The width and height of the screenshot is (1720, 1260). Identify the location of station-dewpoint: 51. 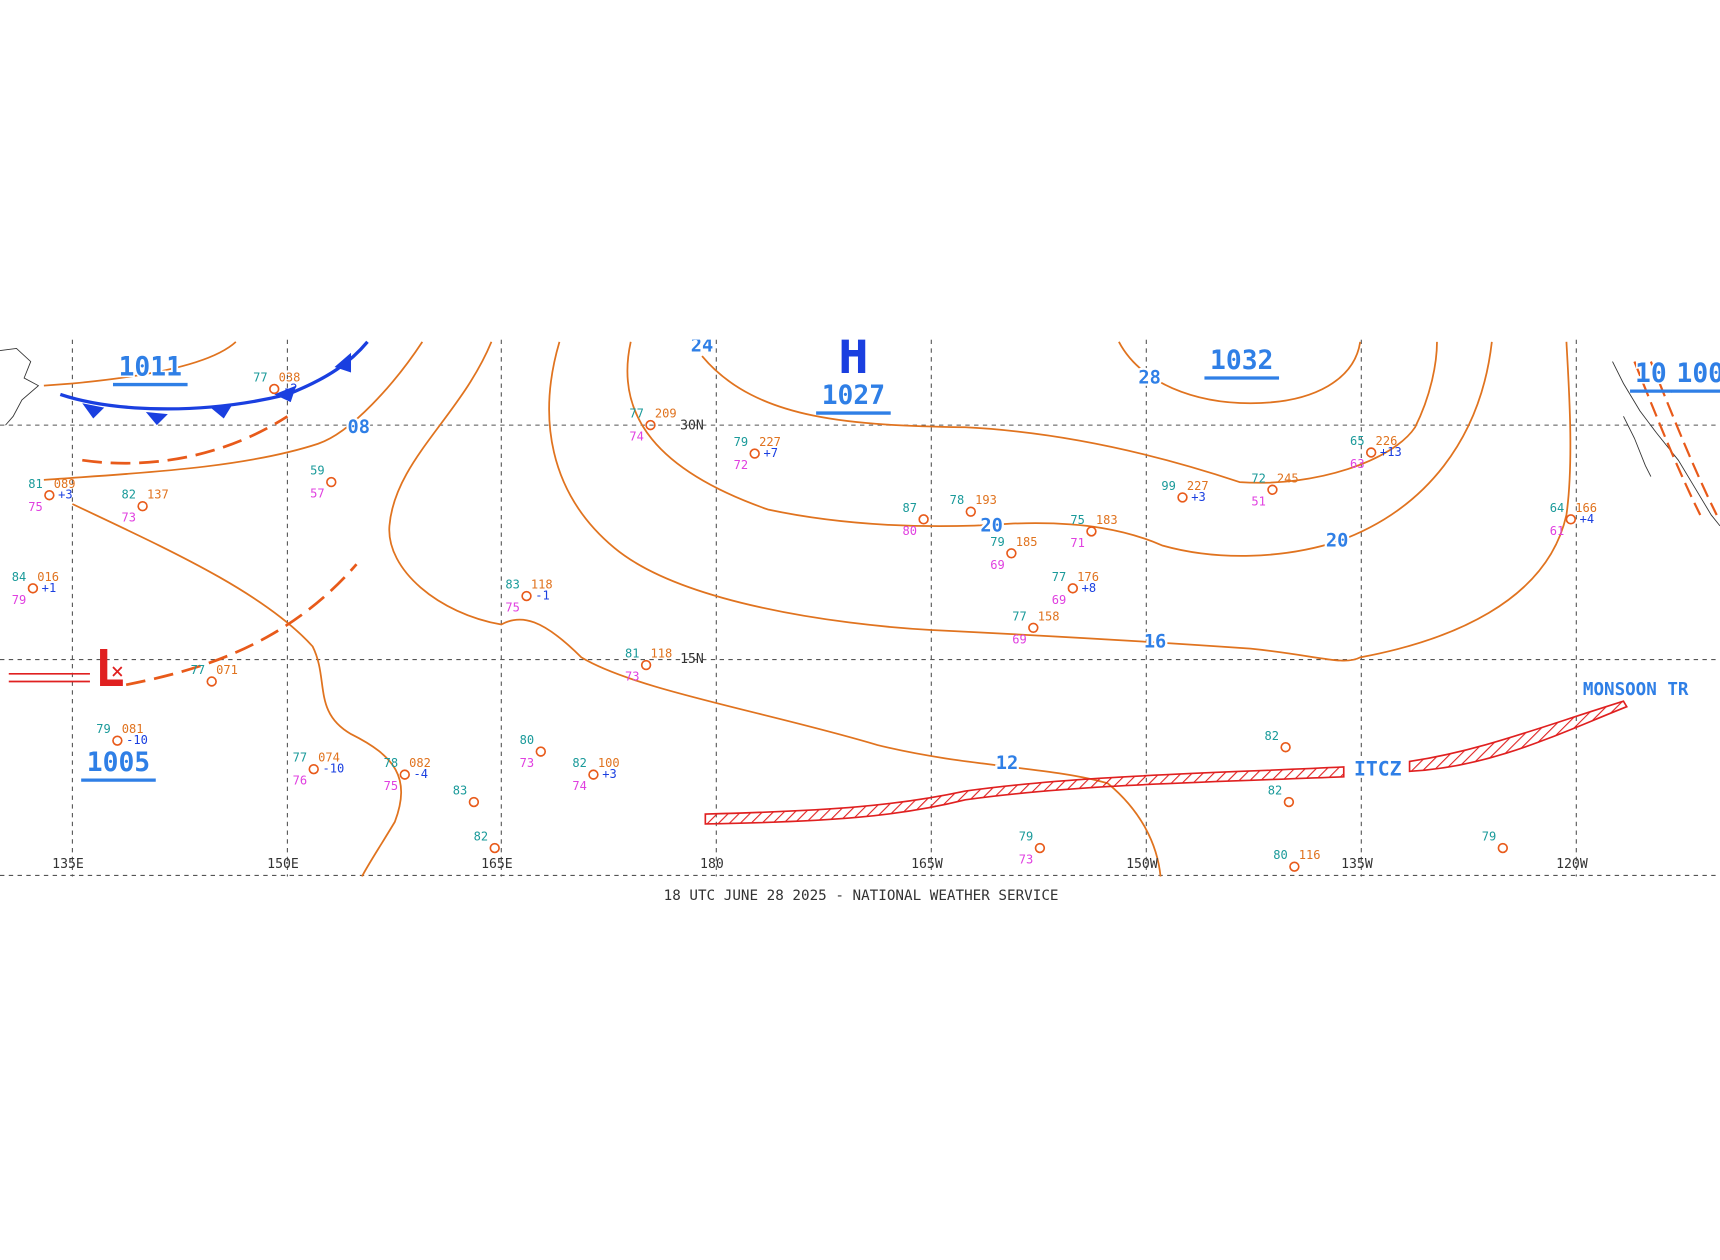
(1258, 501).